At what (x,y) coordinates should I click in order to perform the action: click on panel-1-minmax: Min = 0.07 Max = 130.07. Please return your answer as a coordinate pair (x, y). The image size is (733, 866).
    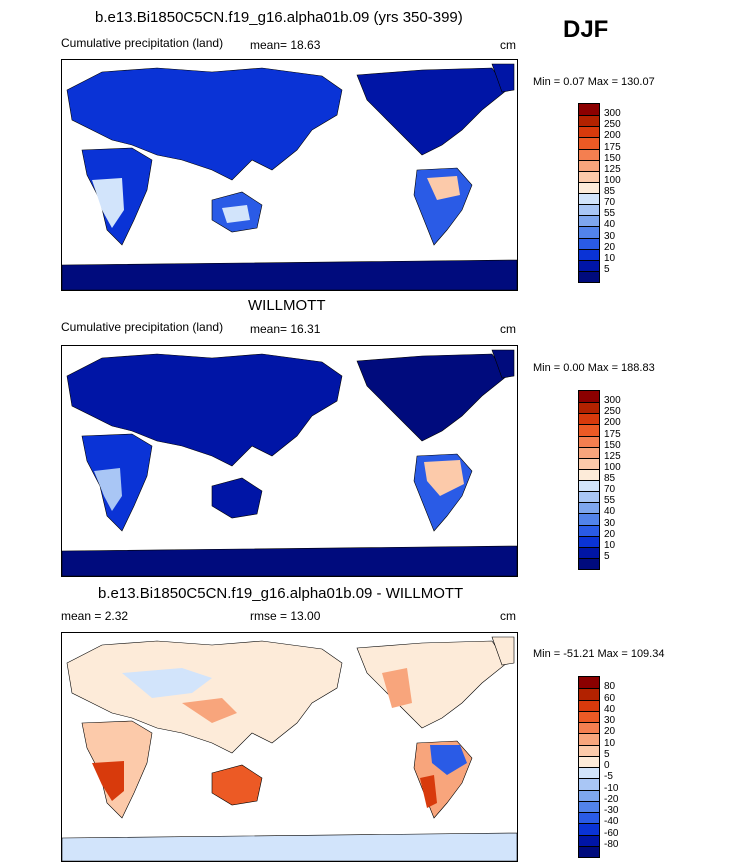
    Looking at the image, I should click on (594, 82).